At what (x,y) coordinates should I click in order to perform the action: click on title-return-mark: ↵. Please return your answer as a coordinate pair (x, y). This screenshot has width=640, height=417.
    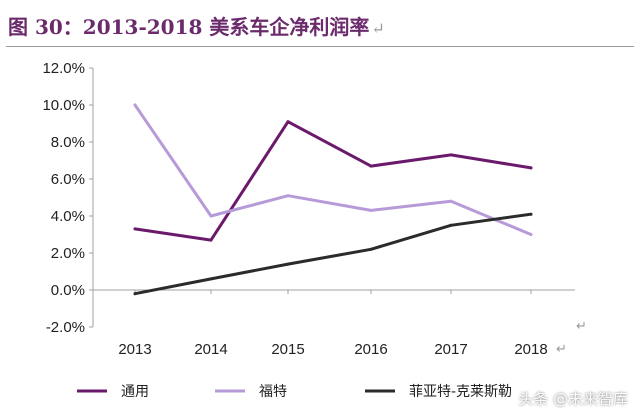
    Looking at the image, I should click on (378, 28).